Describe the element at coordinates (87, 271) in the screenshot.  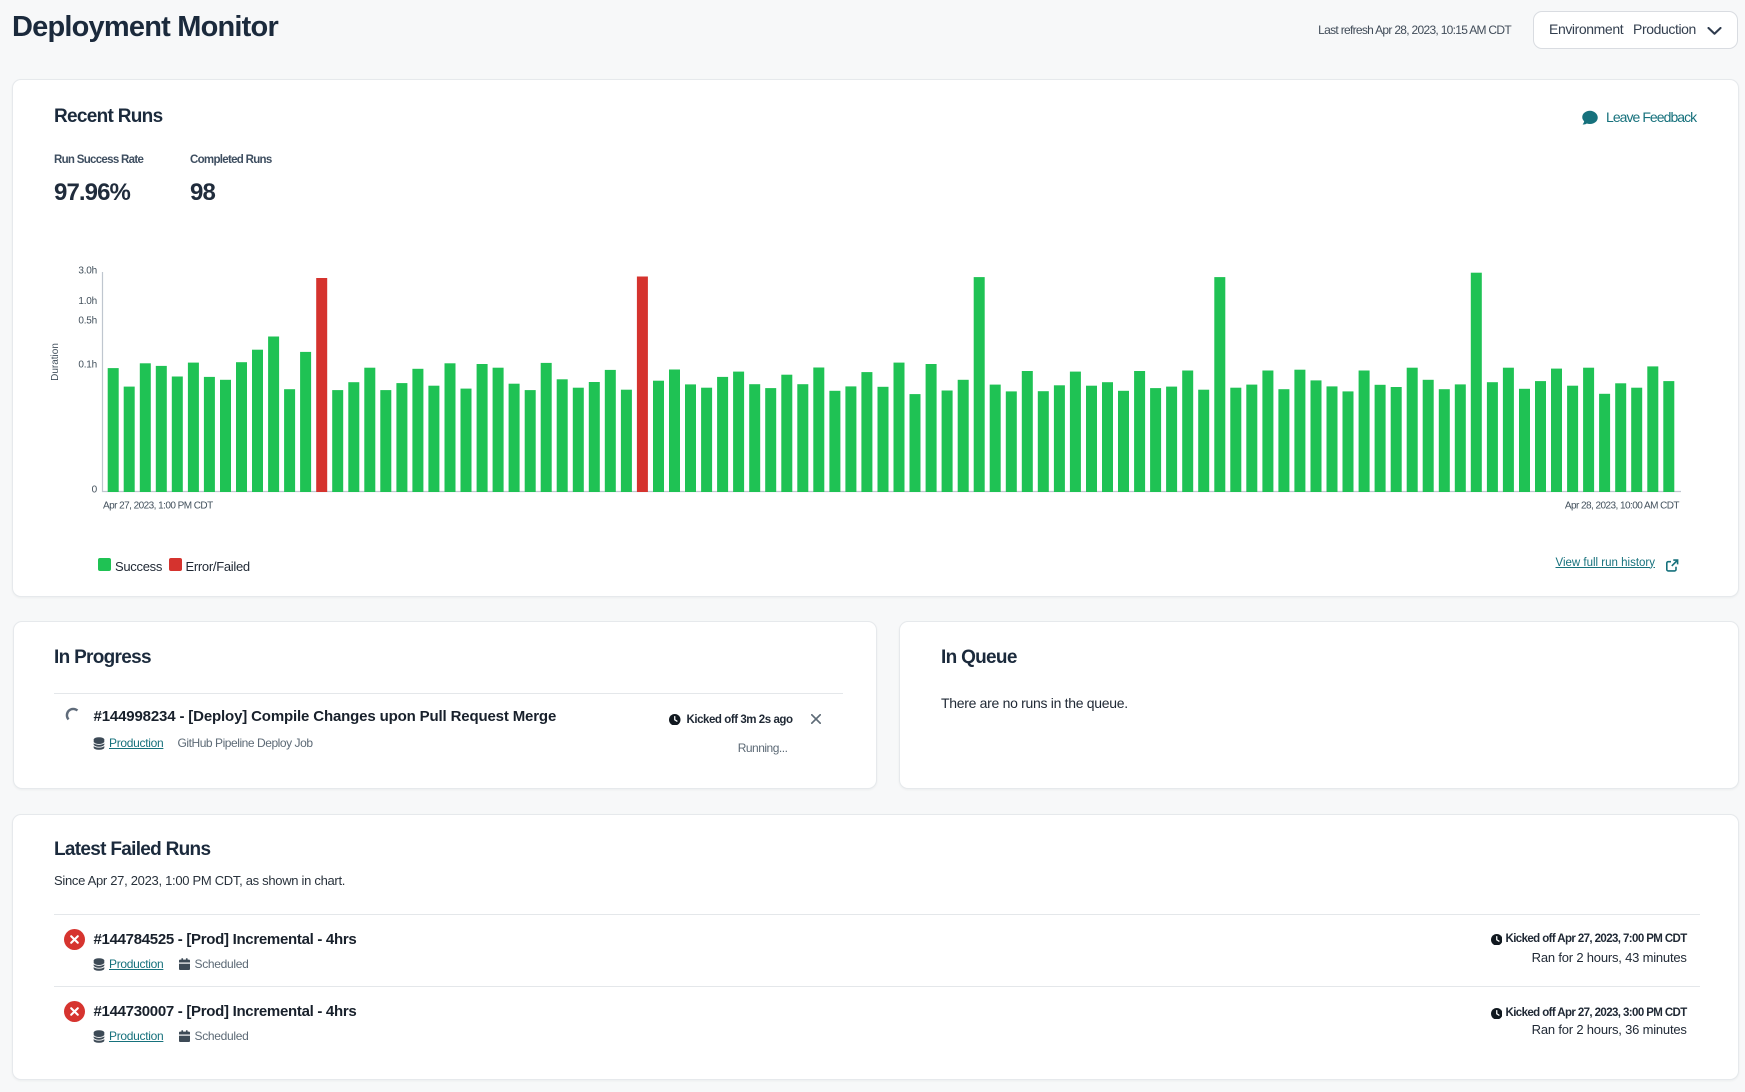
I see `svg-text: 3.0h` at that location.